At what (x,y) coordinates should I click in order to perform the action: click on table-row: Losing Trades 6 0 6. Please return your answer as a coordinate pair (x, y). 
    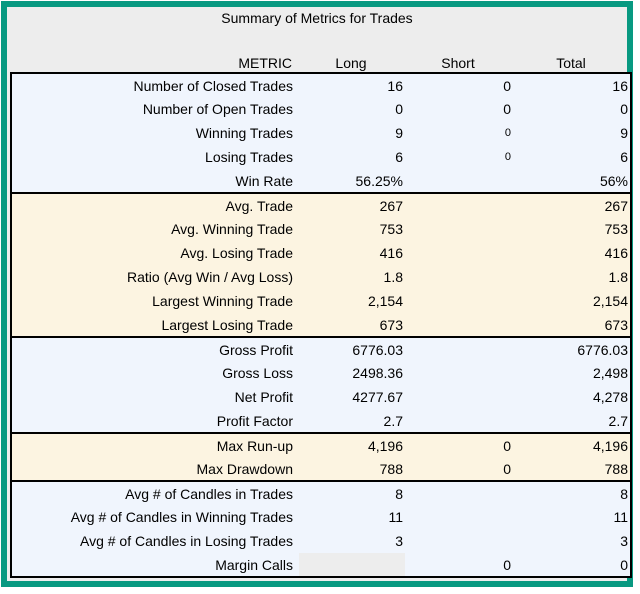
    Looking at the image, I should click on (321, 157).